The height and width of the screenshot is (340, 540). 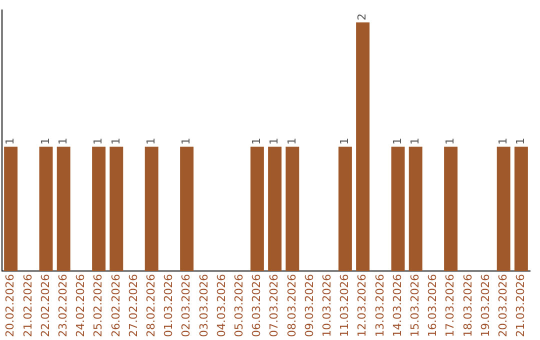 What do you see at coordinates (63, 306) in the screenshot?
I see `x-tick-label: 23.02.2026` at bounding box center [63, 306].